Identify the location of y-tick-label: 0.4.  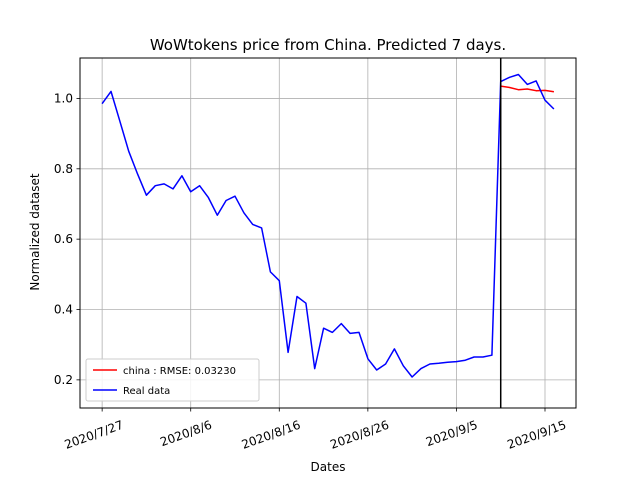
(63, 310).